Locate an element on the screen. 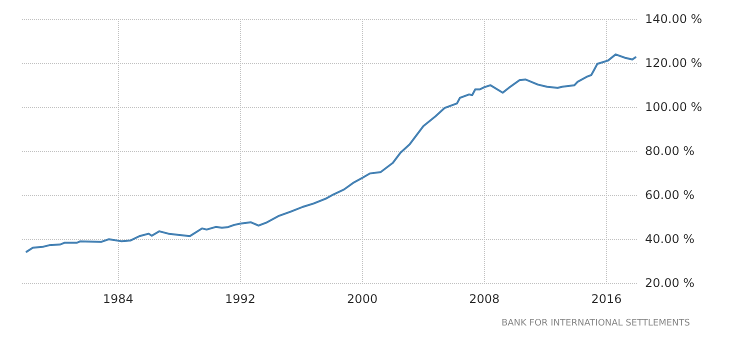 The image size is (730, 340). x-tick-label: 1992 is located at coordinates (240, 299).